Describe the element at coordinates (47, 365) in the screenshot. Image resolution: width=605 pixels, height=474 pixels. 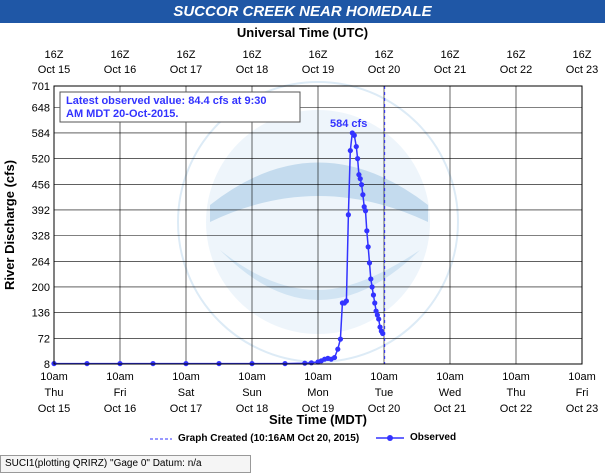
I see `y-tick-label: 8` at that location.